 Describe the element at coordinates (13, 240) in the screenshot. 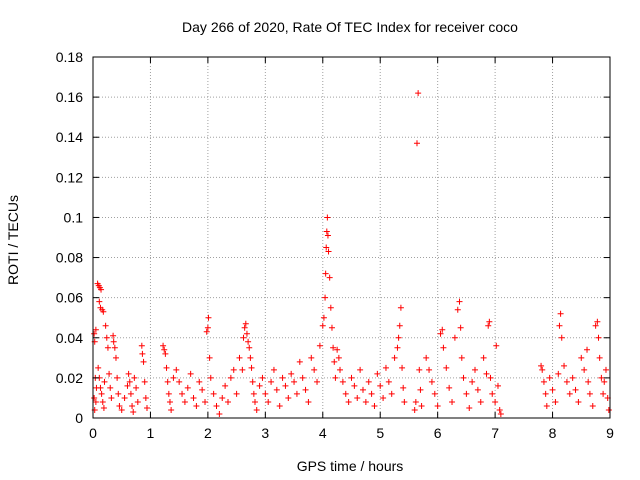

I see `y-axis-label: ROTI / TECUs` at that location.